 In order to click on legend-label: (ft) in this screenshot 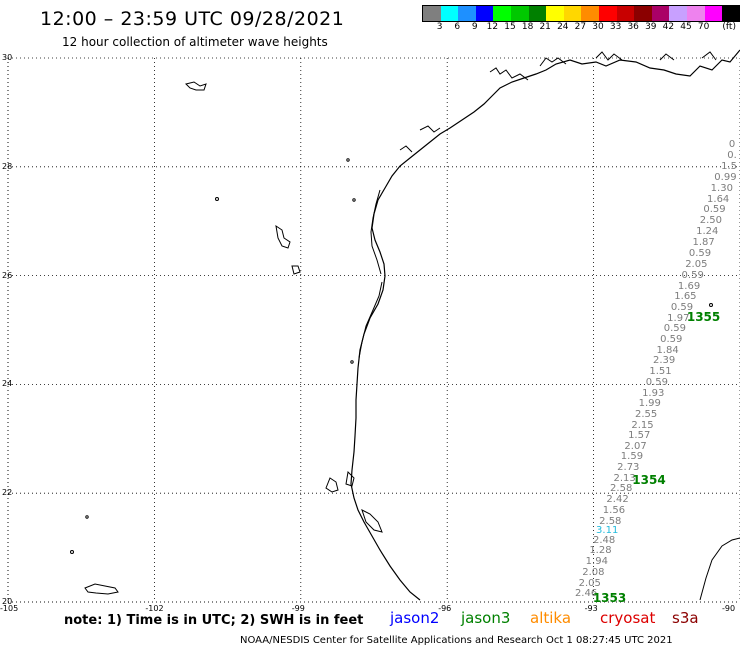, I will do `click(729, 27)`.